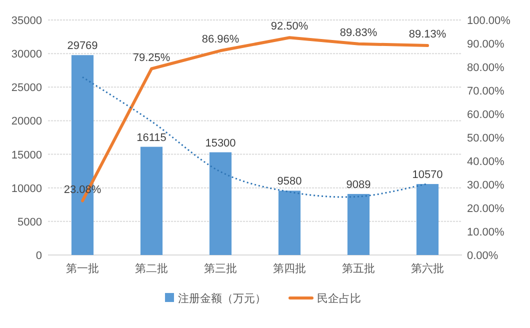  What do you see at coordinates (289, 182) in the screenshot?
I see `data-label: 9580` at bounding box center [289, 182].